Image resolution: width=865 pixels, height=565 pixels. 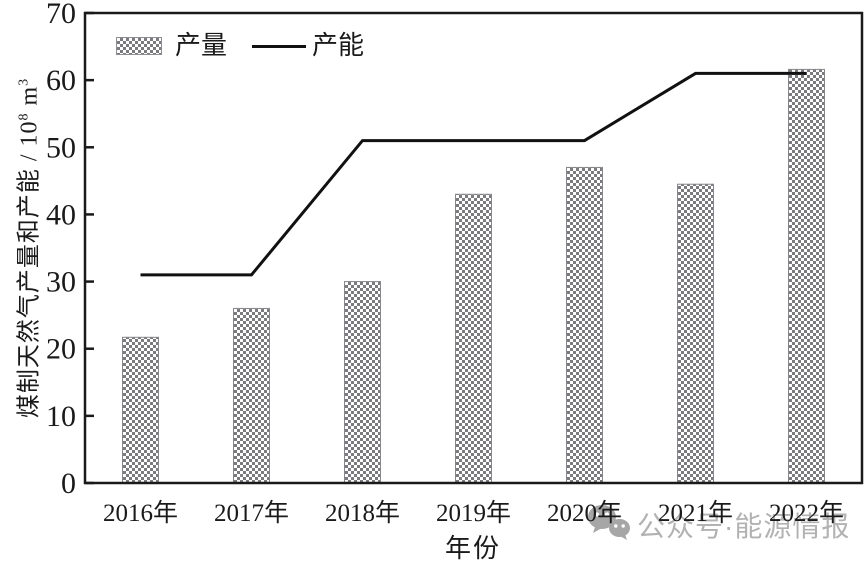 What do you see at coordinates (806, 276) in the screenshot?
I see `bar-2022年` at bounding box center [806, 276].